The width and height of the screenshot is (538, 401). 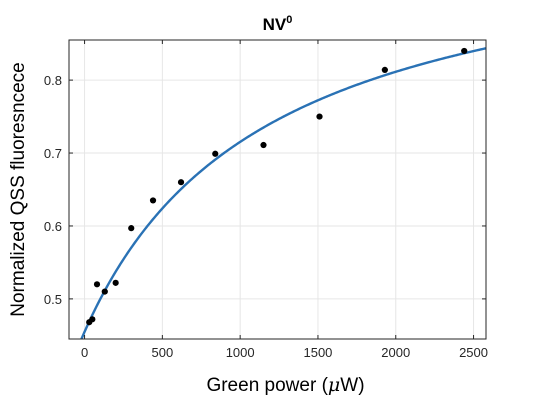 I want to click on y-axis-label: Normalized QSS fluoresncece, so click(x=18, y=189).